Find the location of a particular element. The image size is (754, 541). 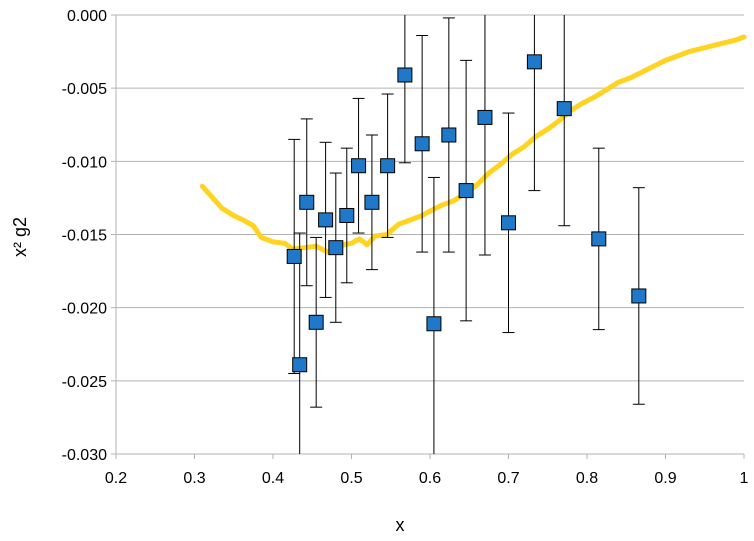

x-tick-labels: 0.2 0.3 0.4 0.5 0.6 0.7 0.8 0.9 1 is located at coordinates (427, 470).